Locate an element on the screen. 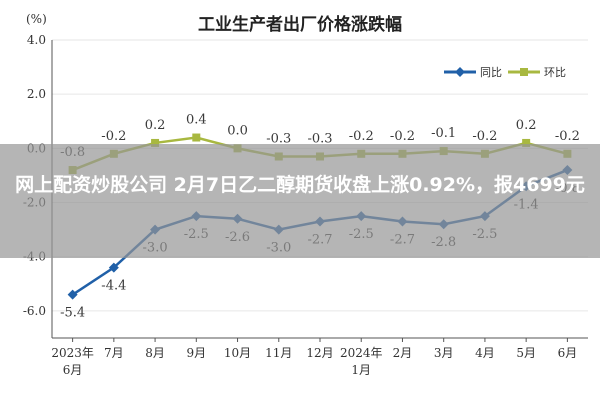 The height and width of the screenshot is (400, 600). x-tick-label: 11月 is located at coordinates (278, 353).